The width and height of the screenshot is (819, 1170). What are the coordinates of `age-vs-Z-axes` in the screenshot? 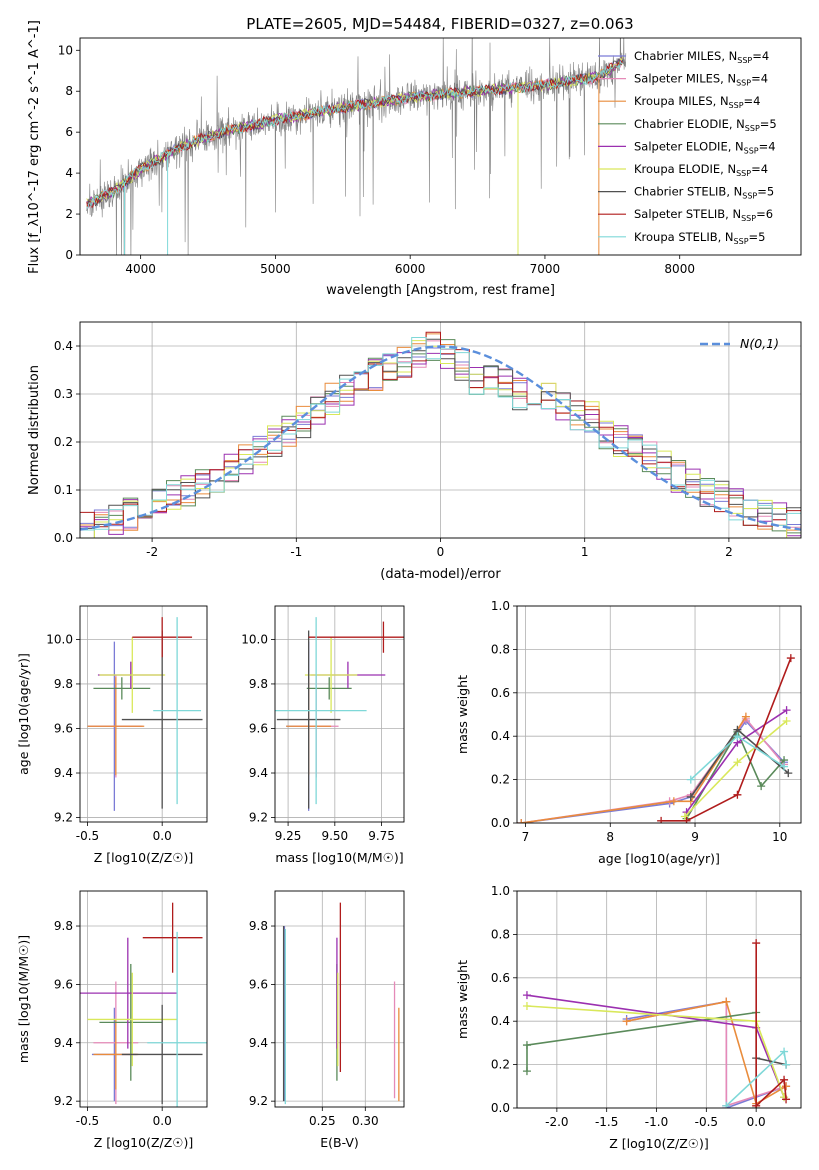 It's located at (141, 716).